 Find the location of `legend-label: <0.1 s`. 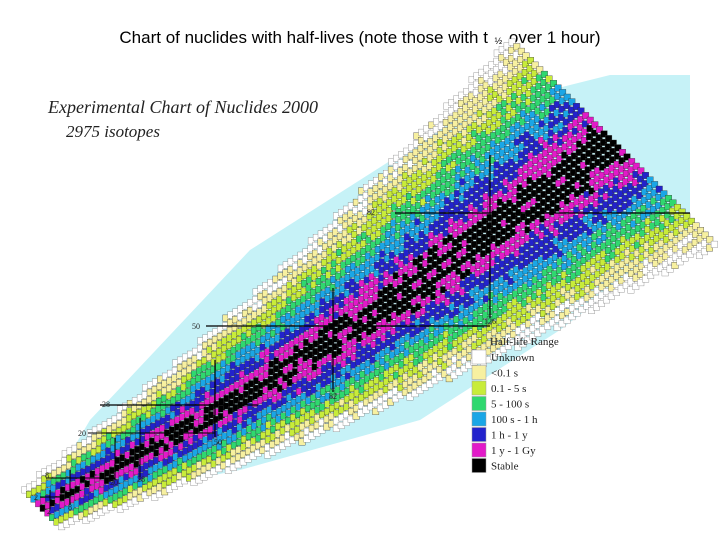

legend-label: <0.1 s is located at coordinates (504, 374).